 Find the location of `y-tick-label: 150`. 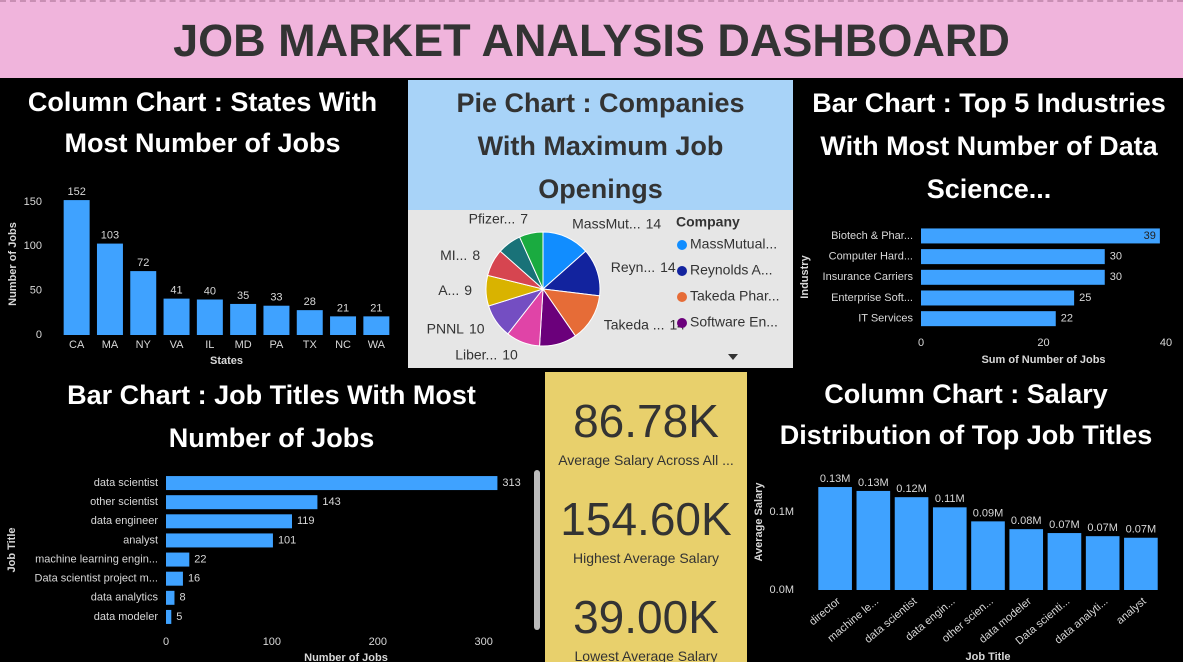

y-tick-label: 150 is located at coordinates (33, 202).